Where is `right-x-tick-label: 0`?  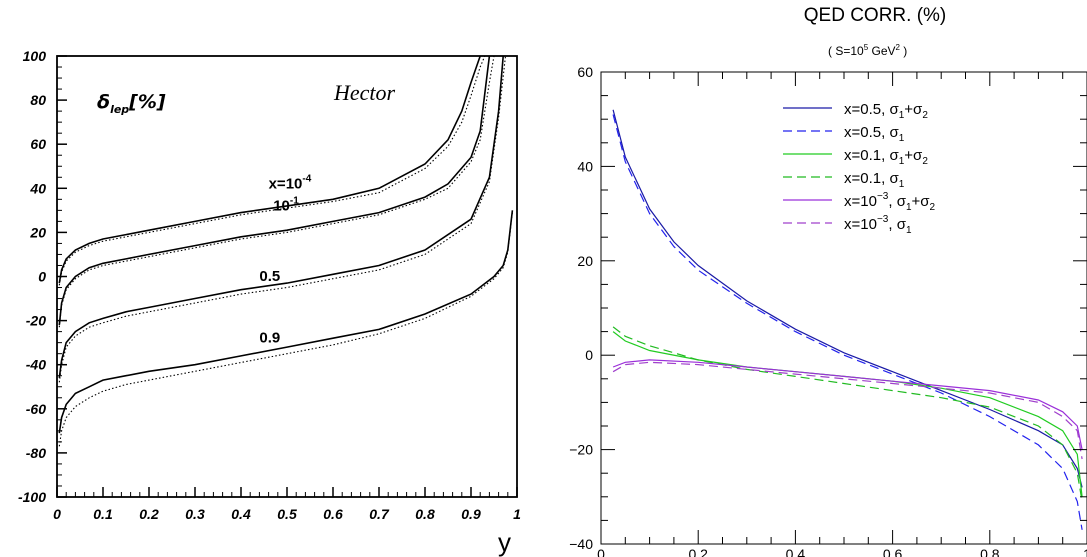
right-x-tick-label: 0 is located at coordinates (601, 551).